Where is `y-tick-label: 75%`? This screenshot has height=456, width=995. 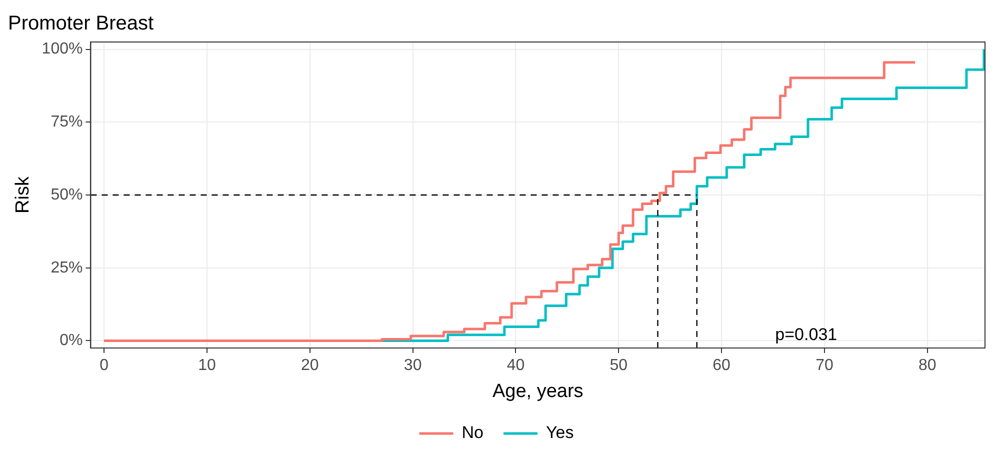 y-tick-label: 75% is located at coordinates (66, 122).